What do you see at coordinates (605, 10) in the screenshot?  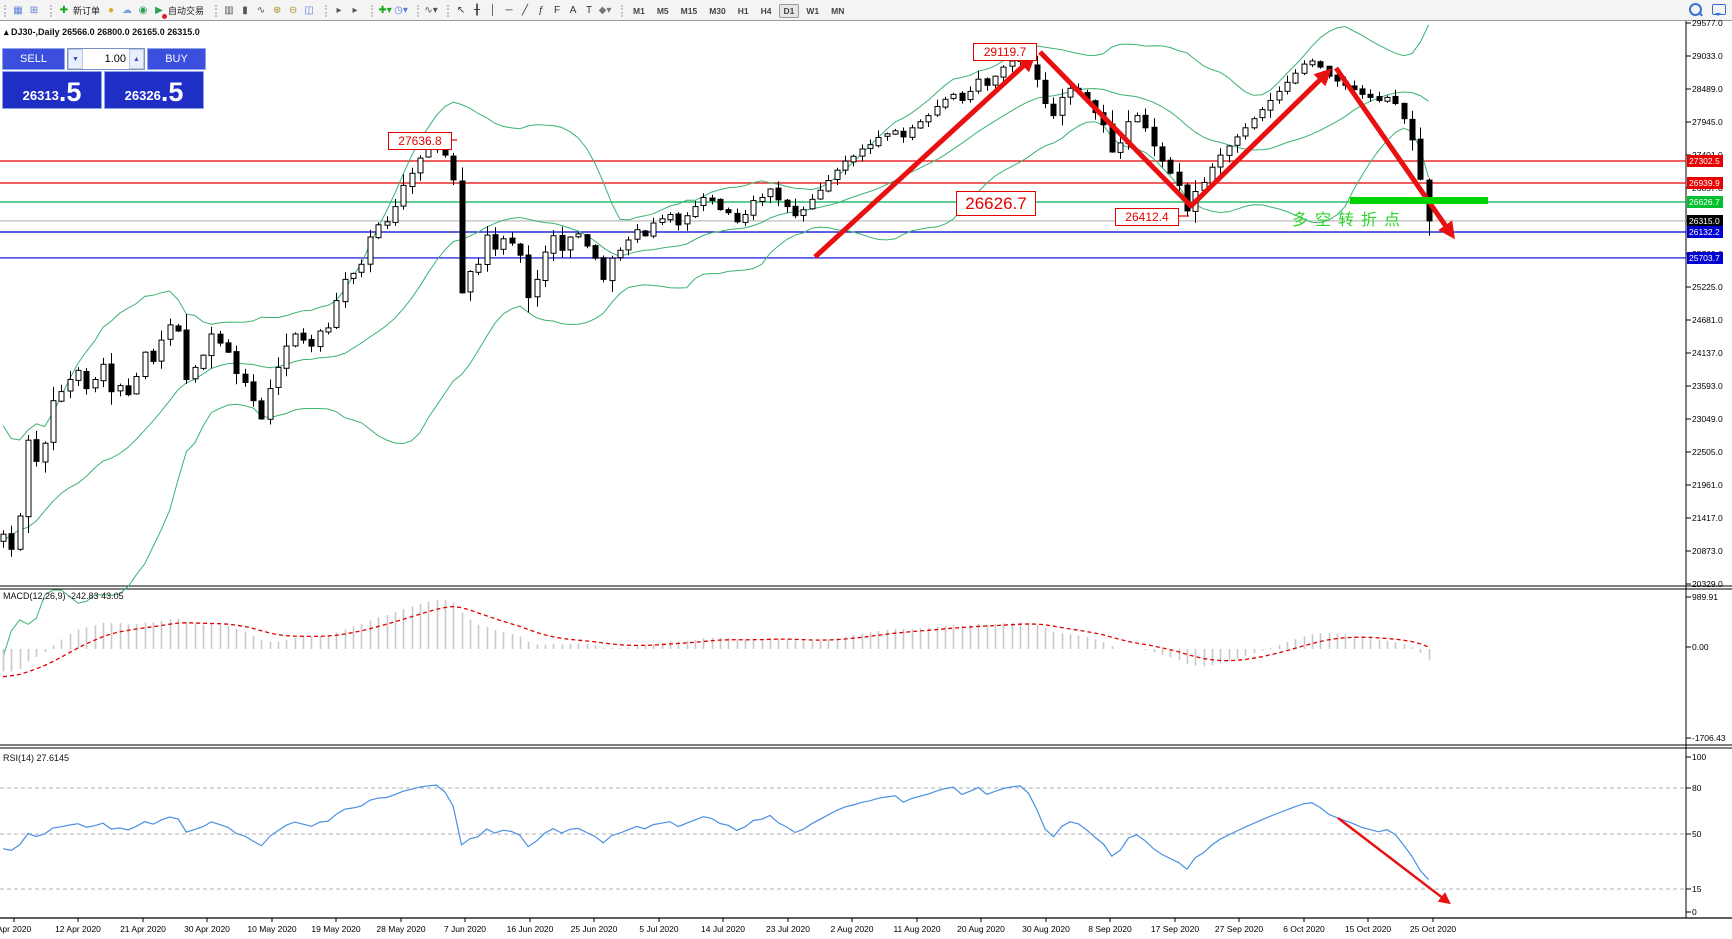 I see `shapes-icon: ◆▾` at bounding box center [605, 10].